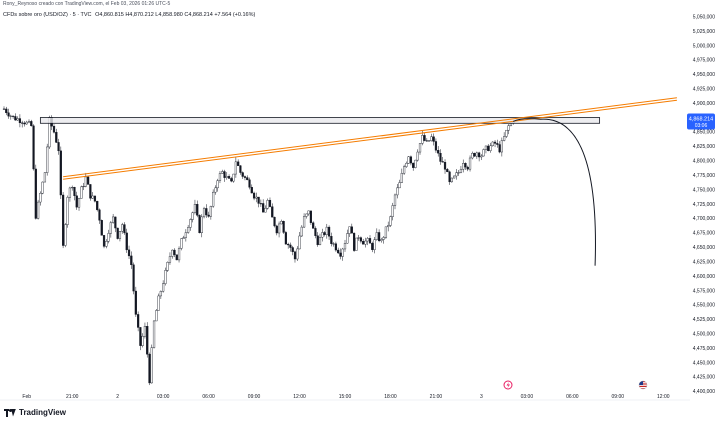 The height and width of the screenshot is (425, 720). Describe the element at coordinates (47, 15) in the screenshot. I see `symbol-name: CFDs sobre oro (USD/OZ) · 5 · TVC` at that location.